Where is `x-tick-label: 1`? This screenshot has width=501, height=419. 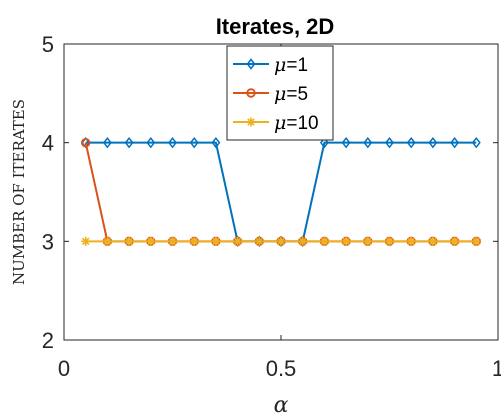 x-tick-label: 1 is located at coordinates (496, 368).